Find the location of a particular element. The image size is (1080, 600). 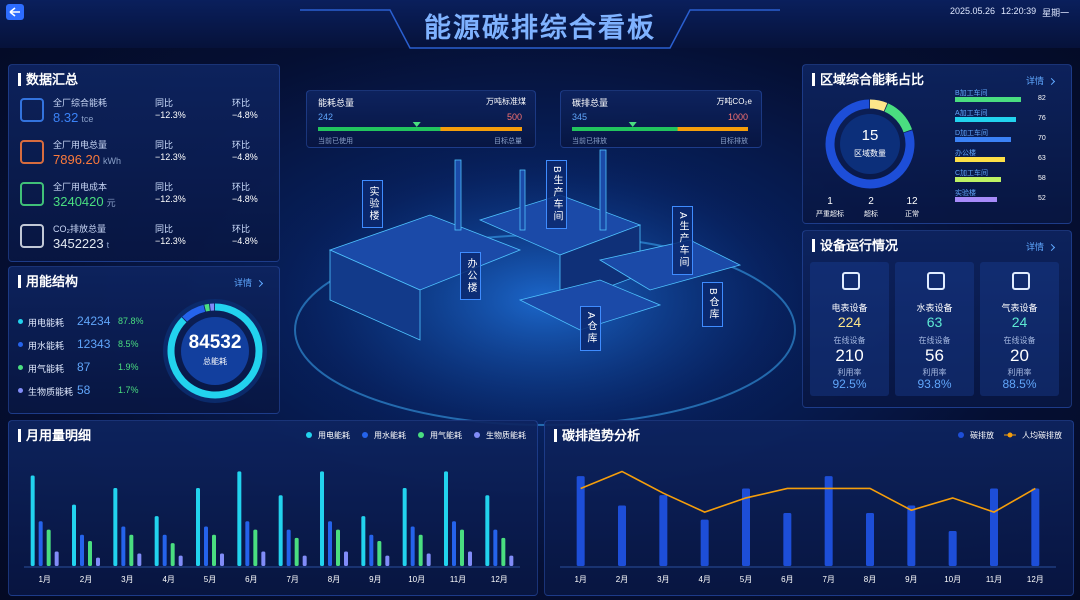

region-bar-value: 52 is located at coordinates (1042, 198).